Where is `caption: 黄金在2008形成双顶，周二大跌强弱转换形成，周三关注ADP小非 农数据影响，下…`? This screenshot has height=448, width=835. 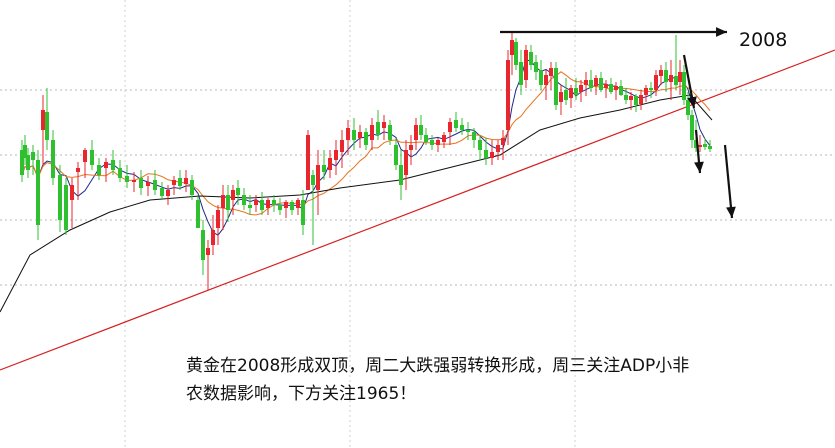
caption: 黄金在2008形成双顶，周二大跌强弱转换形成，周三关注ADP小非 农数据影响，下… is located at coordinates (506, 380).